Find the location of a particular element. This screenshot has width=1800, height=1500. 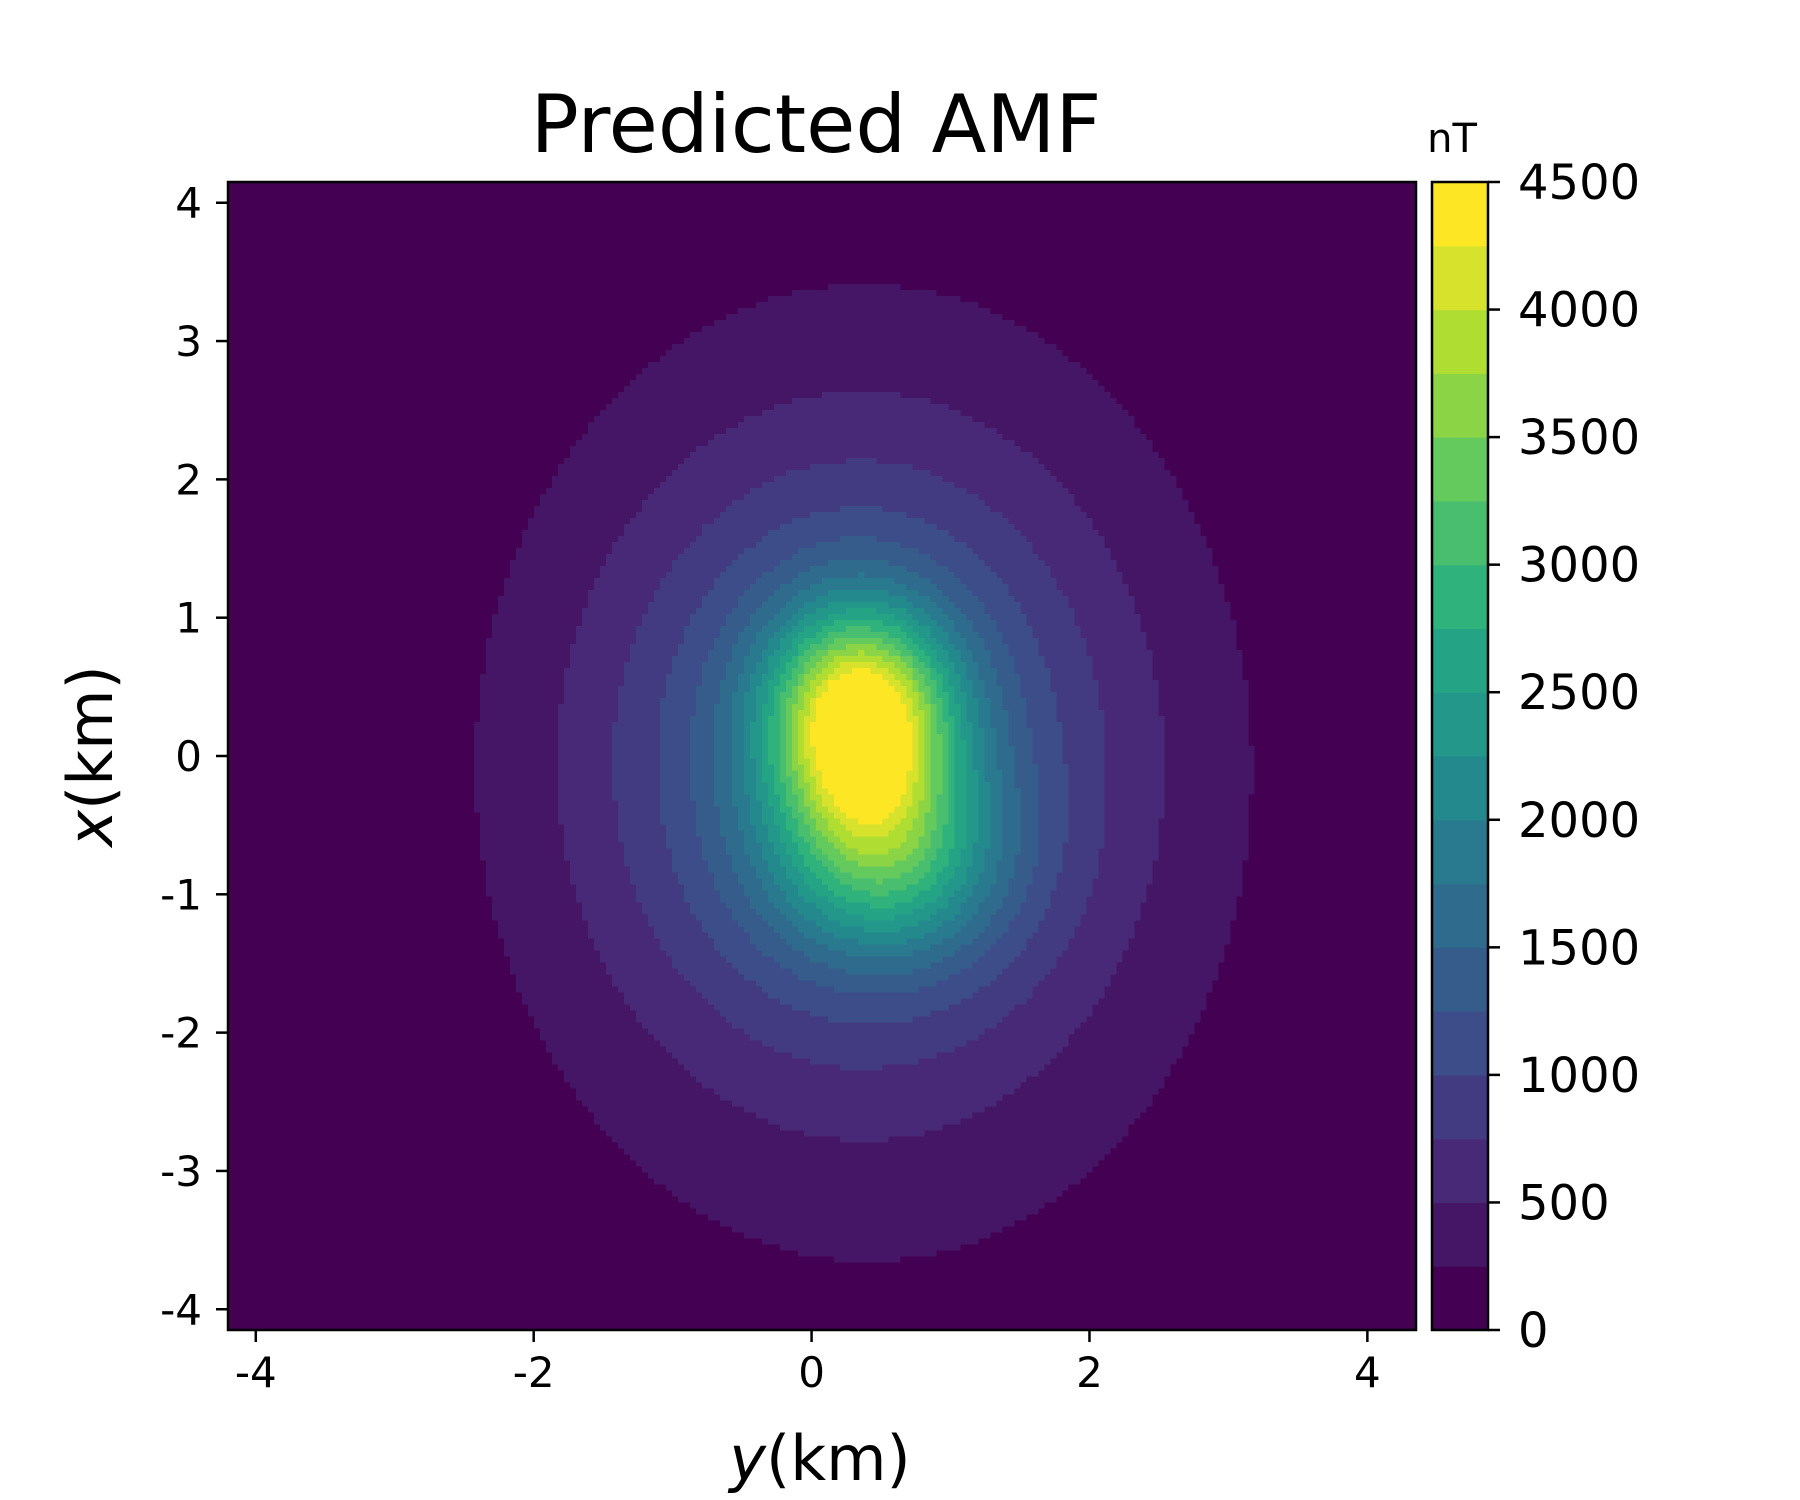

colorbar-tick-label: 2000 is located at coordinates (1579, 821).